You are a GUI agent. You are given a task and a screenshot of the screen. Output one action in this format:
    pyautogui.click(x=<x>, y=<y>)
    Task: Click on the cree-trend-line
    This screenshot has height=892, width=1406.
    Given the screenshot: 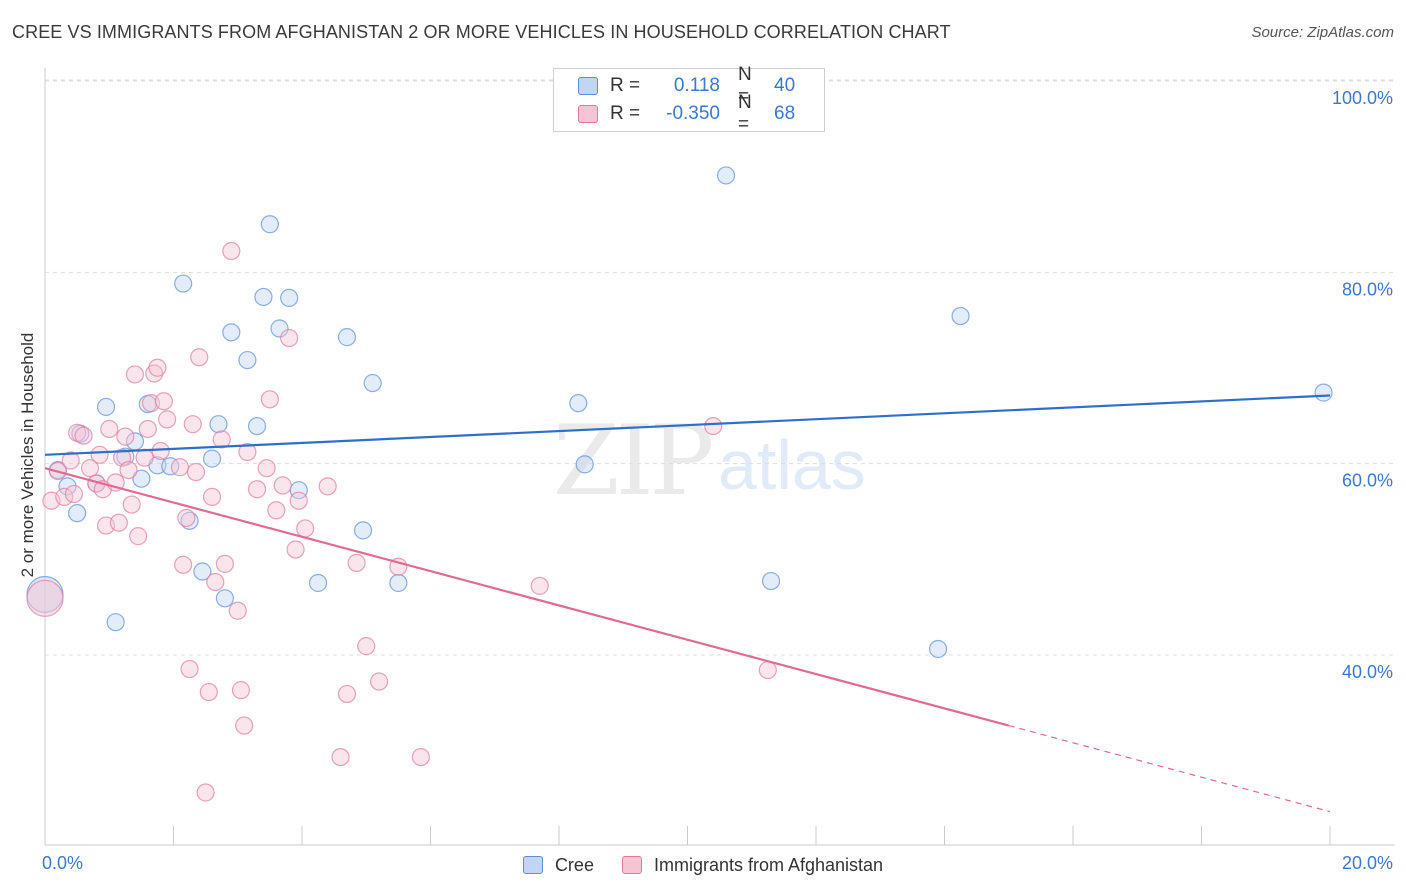 What is the action you would take?
    pyautogui.click(x=687, y=425)
    